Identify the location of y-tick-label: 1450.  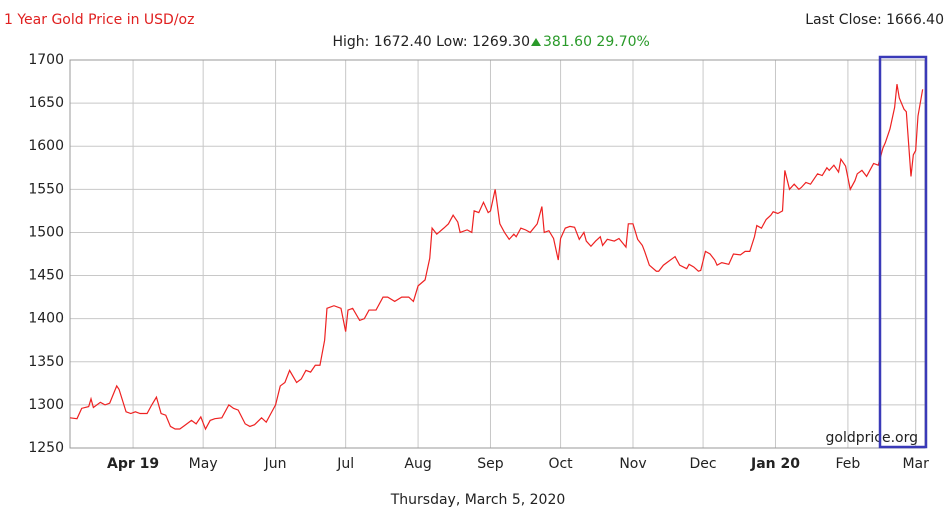
(46, 276).